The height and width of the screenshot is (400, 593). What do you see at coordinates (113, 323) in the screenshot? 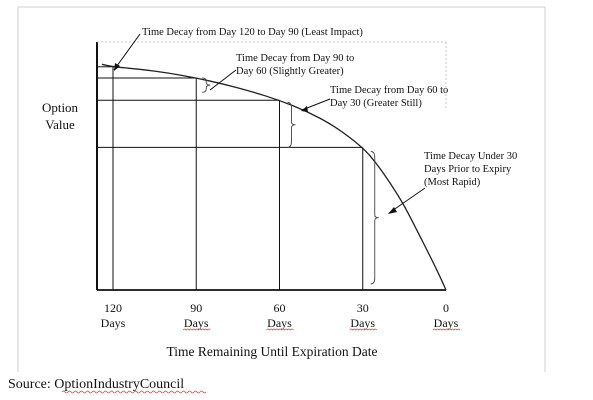
I see `x-tick-unit-120: Days` at bounding box center [113, 323].